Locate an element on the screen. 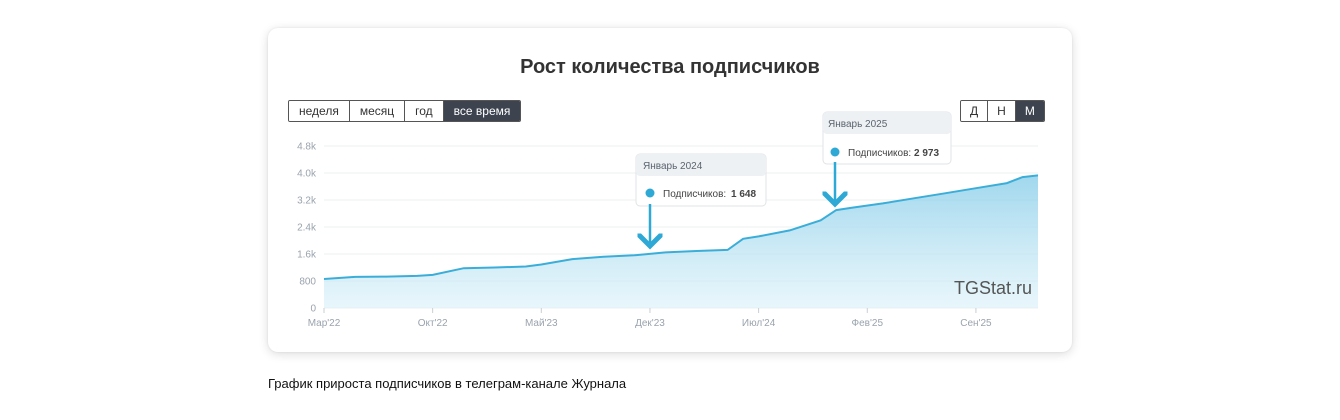 The height and width of the screenshot is (420, 1340). x-tick-label: Дек'23 is located at coordinates (650, 323).